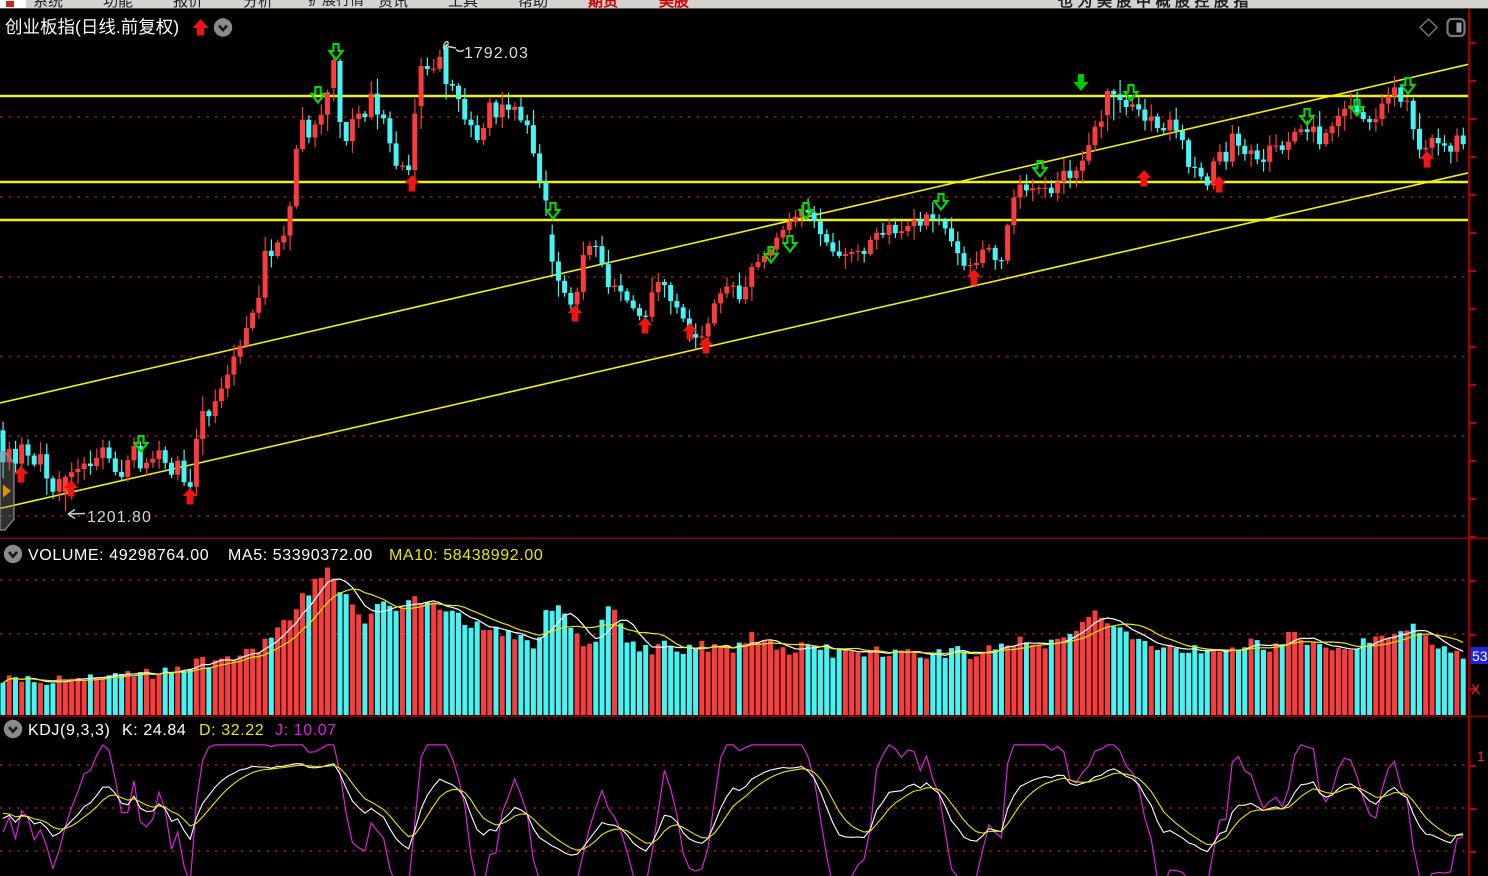 Image resolution: width=1488 pixels, height=876 pixels. I want to click on svg-text: 1, so click(1481, 756).